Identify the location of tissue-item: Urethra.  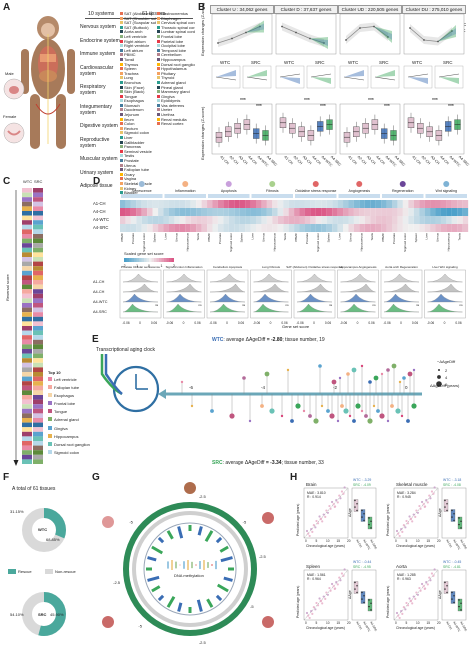
(176, 115).